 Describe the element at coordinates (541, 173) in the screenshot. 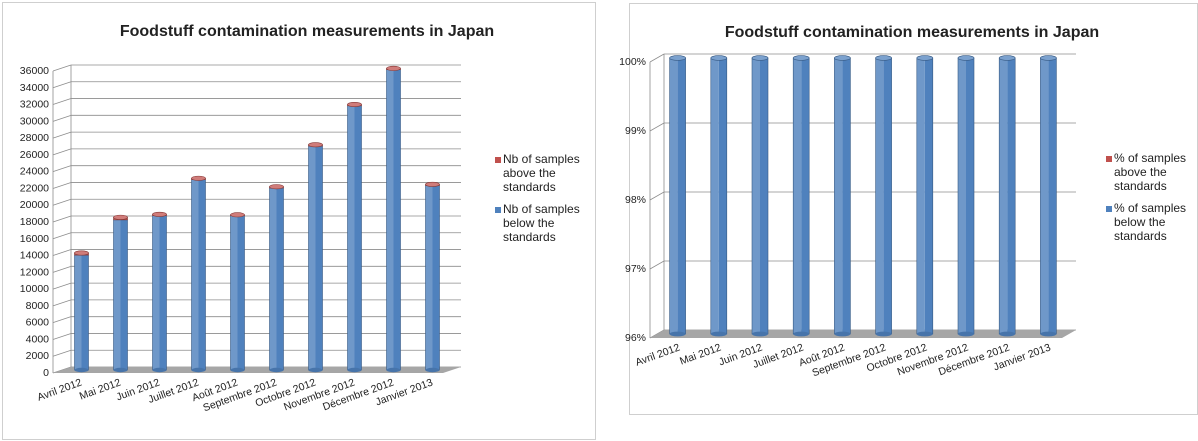

I see `legend-label: Nb of samples above the standards` at that location.